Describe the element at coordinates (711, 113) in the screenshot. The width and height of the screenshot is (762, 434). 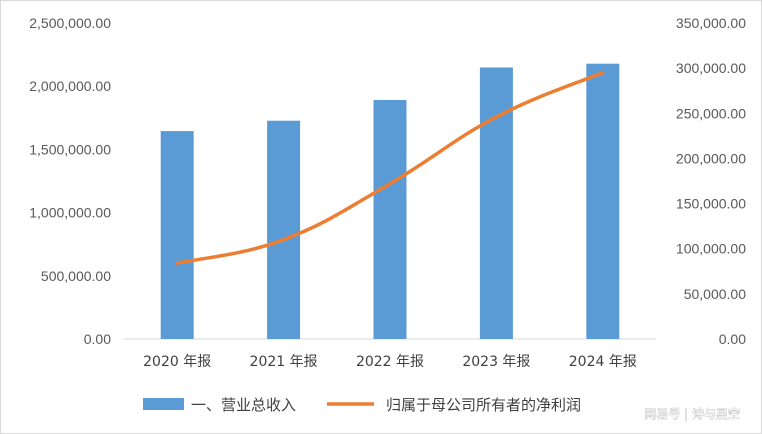
I see `y-right-tick-label: 250,000.00` at that location.